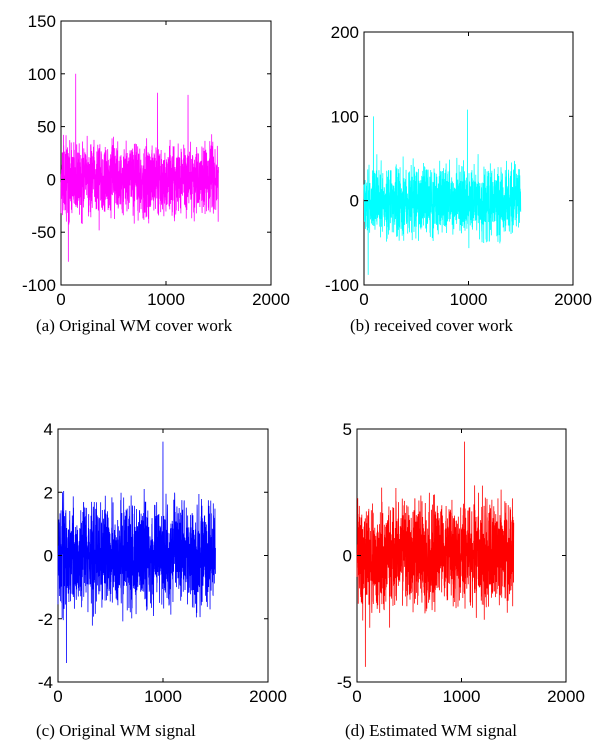 The width and height of the screenshot is (599, 752). What do you see at coordinates (134, 325) in the screenshot?
I see `caption-a: (a) Original WM cover work` at bounding box center [134, 325].